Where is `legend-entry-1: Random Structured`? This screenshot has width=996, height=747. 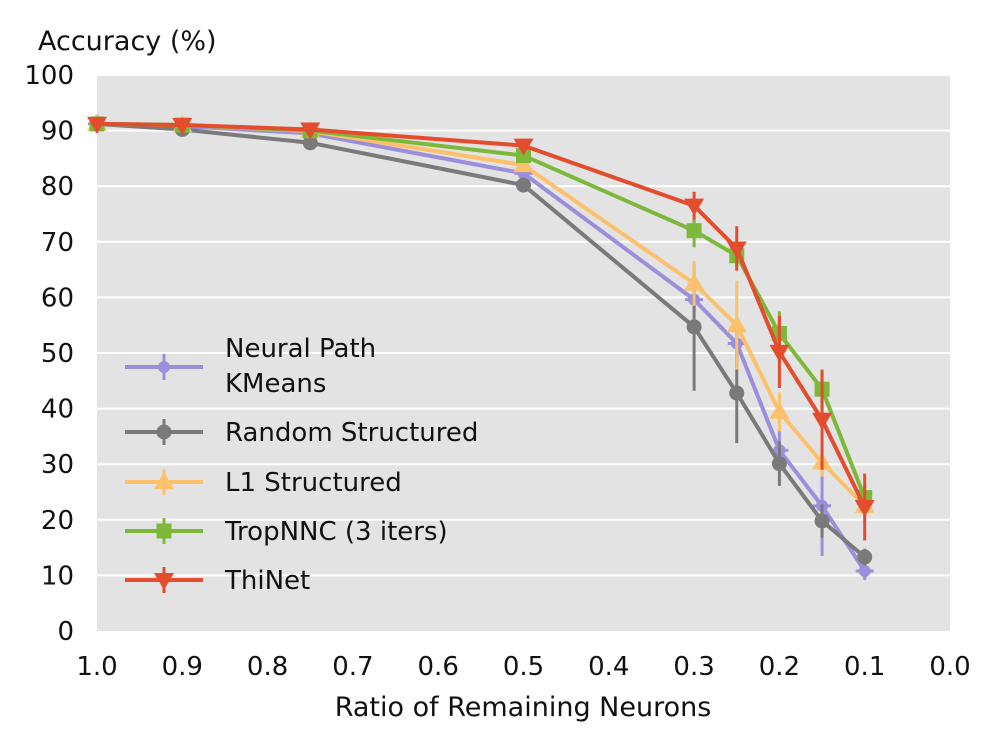
legend-entry-1: Random Structured is located at coordinates (301, 433).